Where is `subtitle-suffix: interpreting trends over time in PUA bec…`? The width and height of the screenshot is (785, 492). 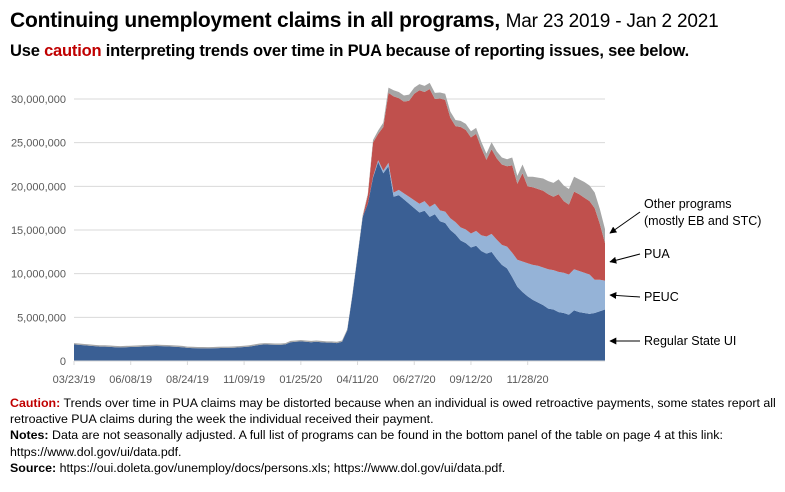
subtitle-suffix: interpreting trends over time in PUA bec… is located at coordinates (395, 51).